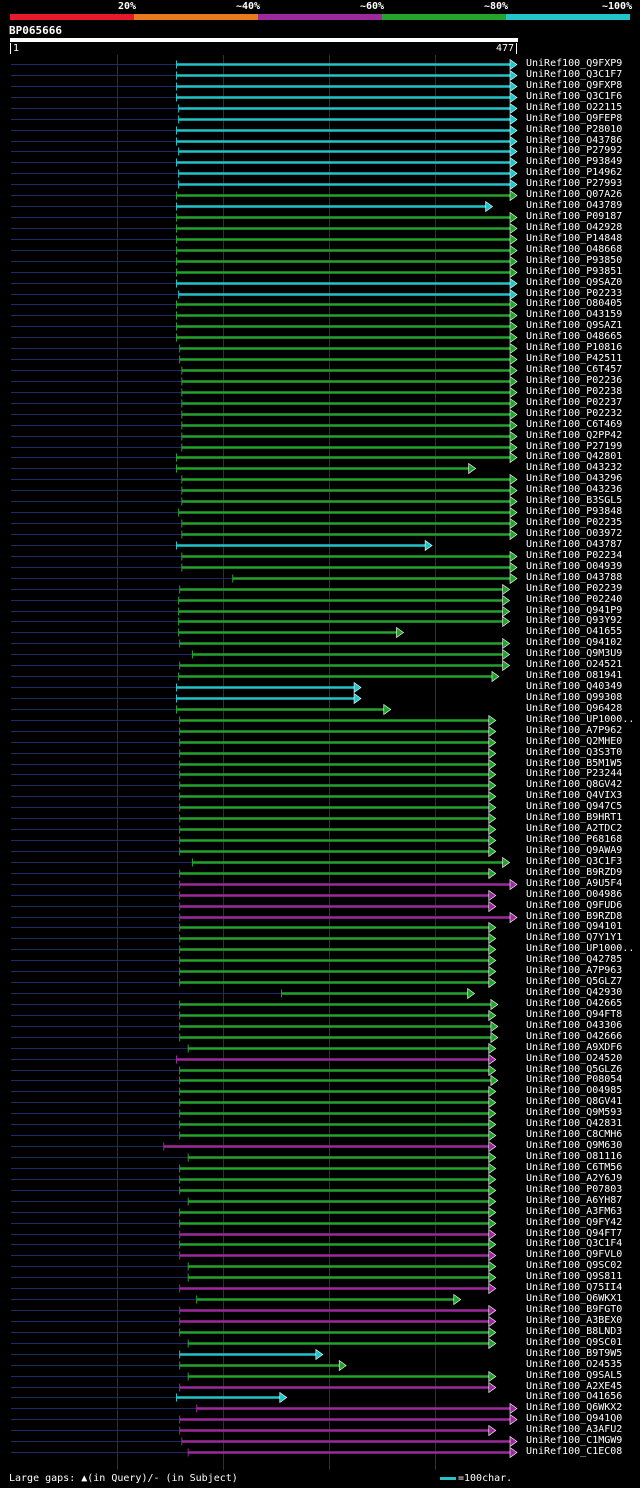 Image resolution: width=640 pixels, height=1488 pixels. What do you see at coordinates (574, 1058) in the screenshot?
I see `hit-label: UniRef100_O24520` at bounding box center [574, 1058].